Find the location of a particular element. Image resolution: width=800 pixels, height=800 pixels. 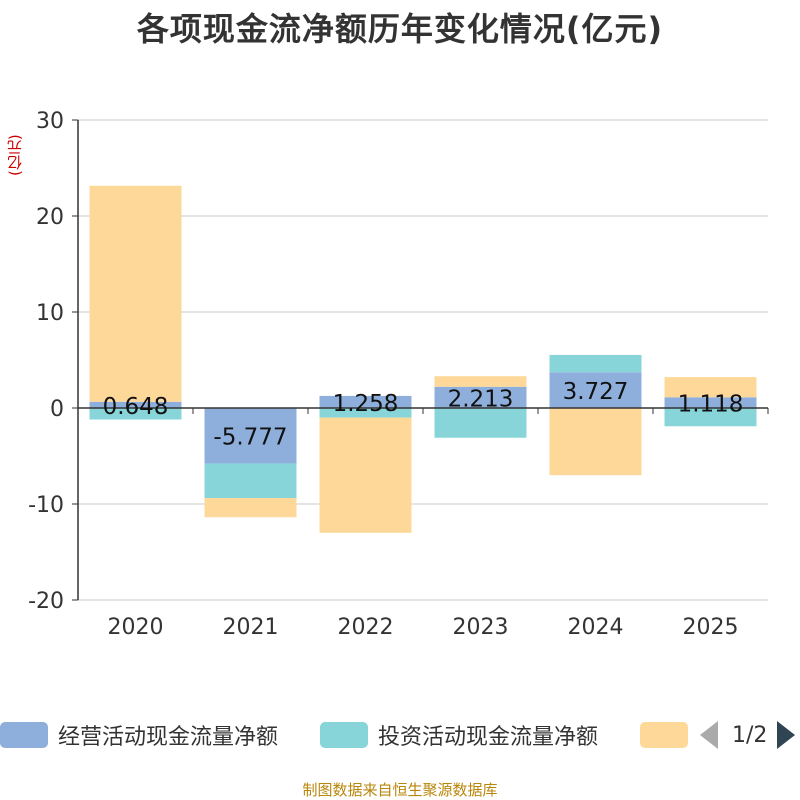

y-tick-label--20: -20 is located at coordinates (46, 601).